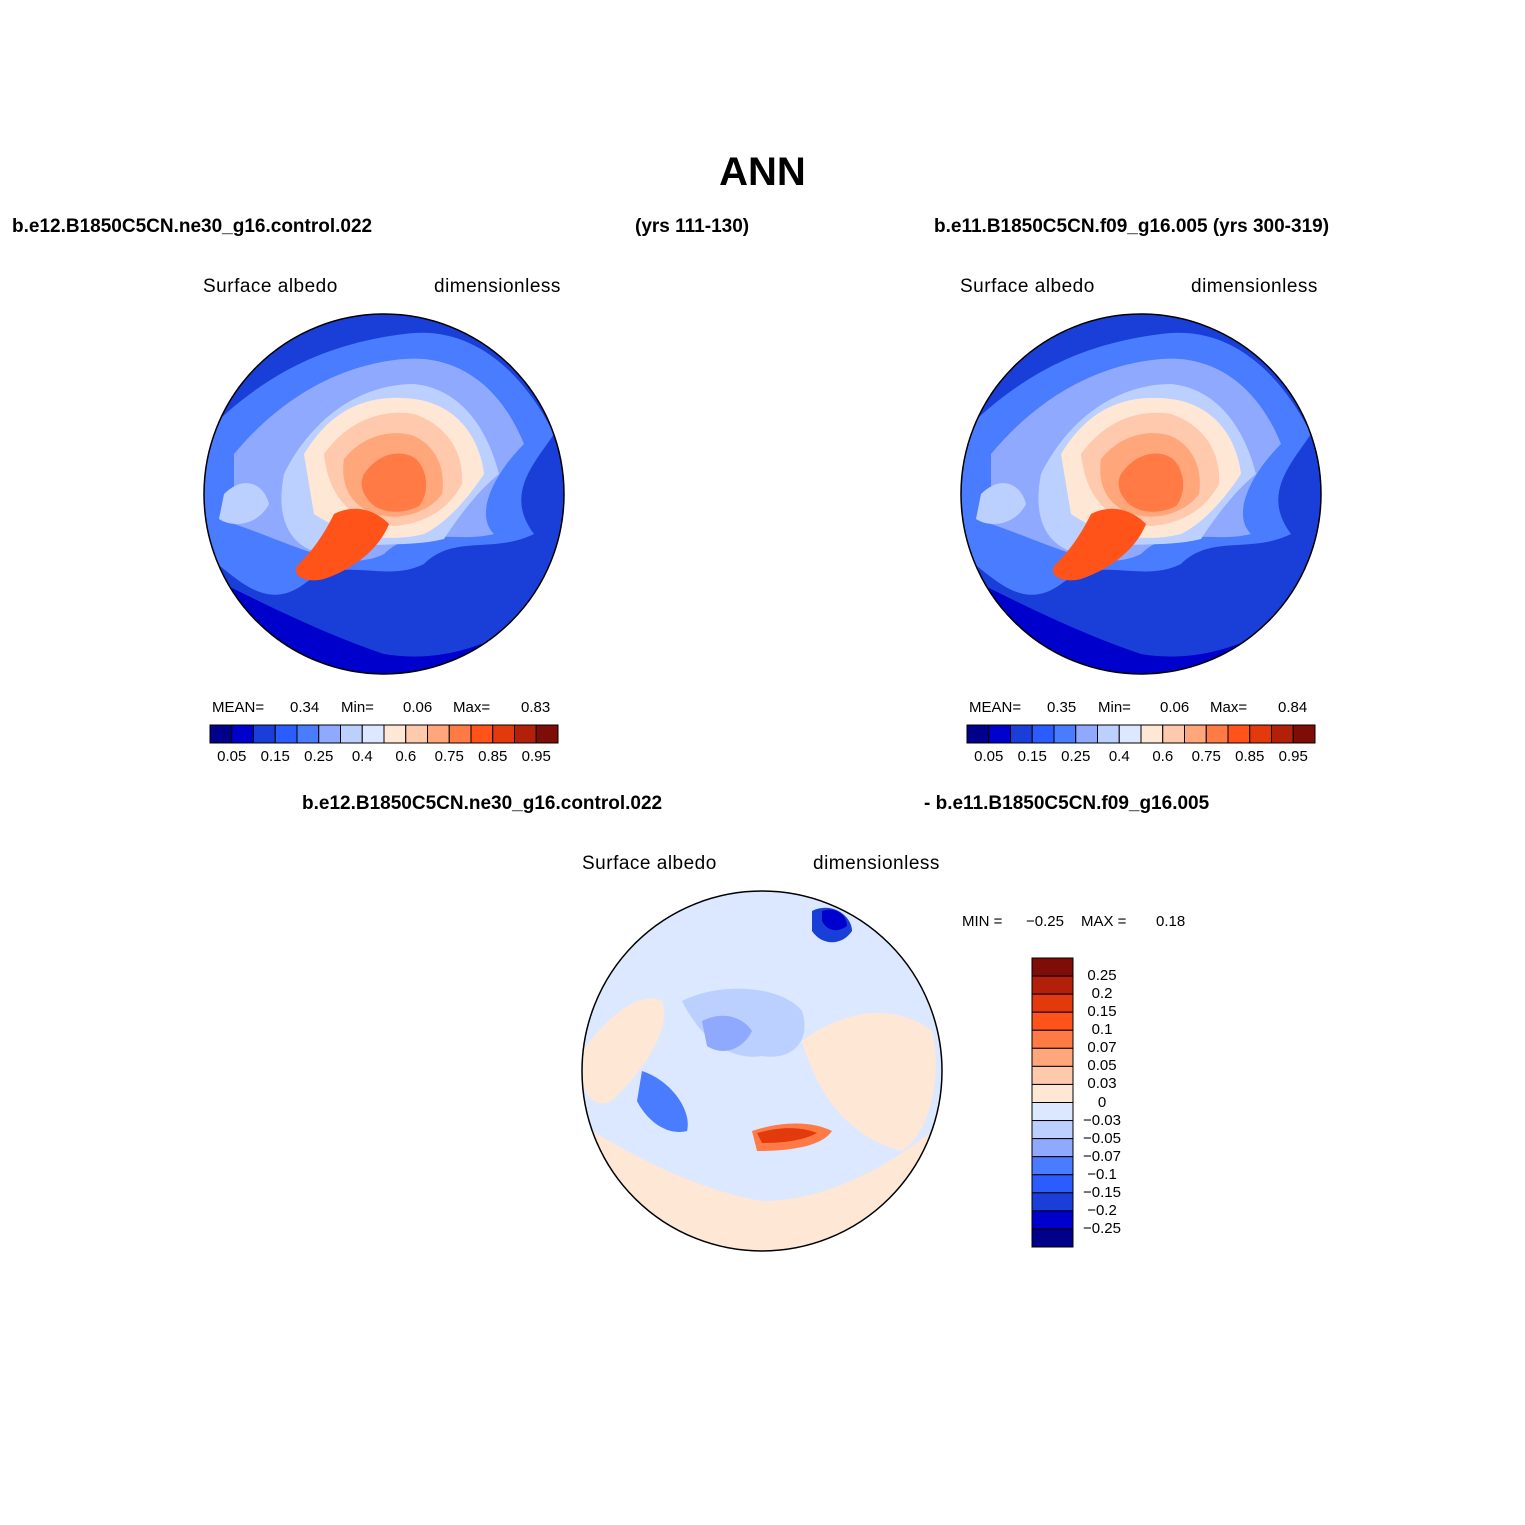  What do you see at coordinates (1045, 921) in the screenshot?
I see `diff-min-value: −0.25` at bounding box center [1045, 921].